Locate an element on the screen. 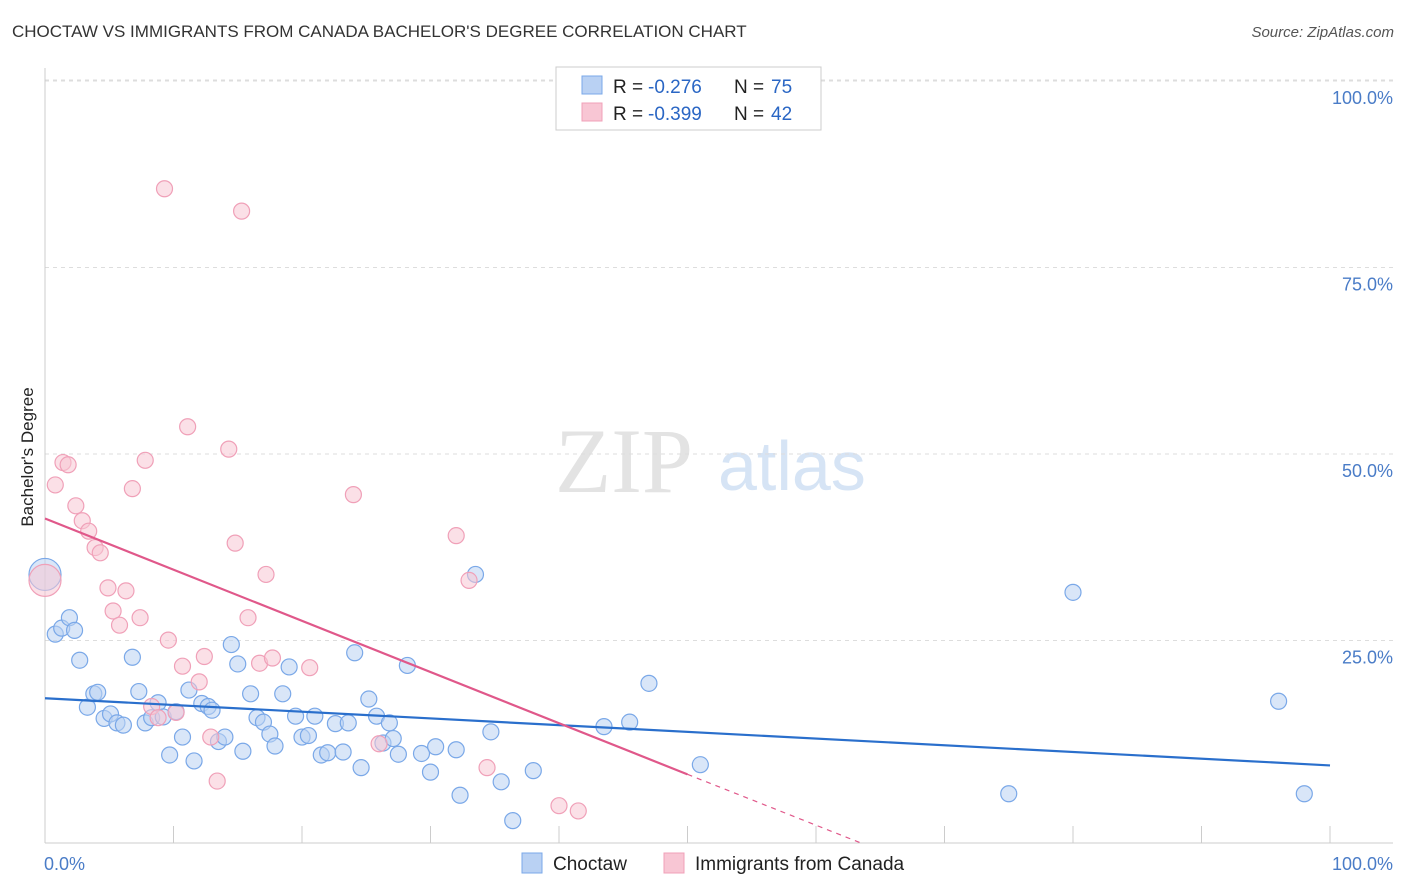 The image size is (1406, 892). y-tick-label: 75.0% is located at coordinates (1367, 285).